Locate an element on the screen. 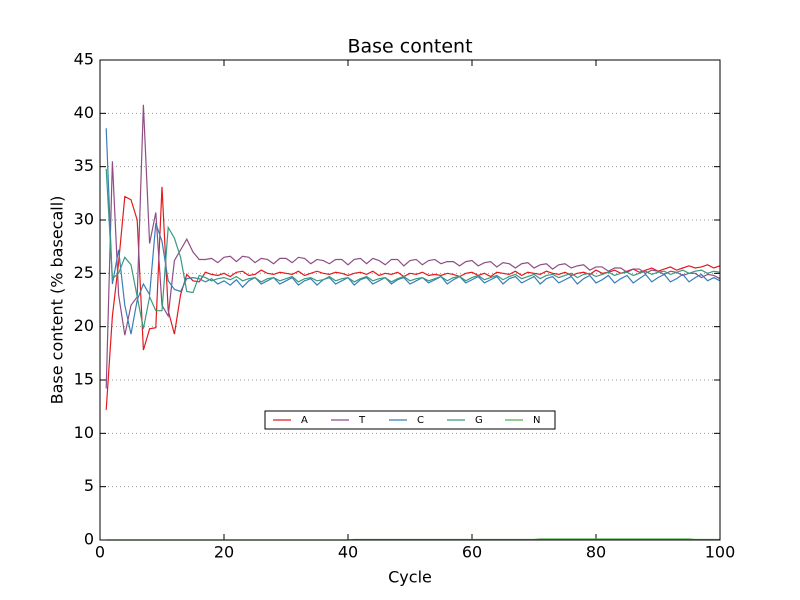 The height and width of the screenshot is (600, 800). y-tick-label: 15 is located at coordinates (84, 379).